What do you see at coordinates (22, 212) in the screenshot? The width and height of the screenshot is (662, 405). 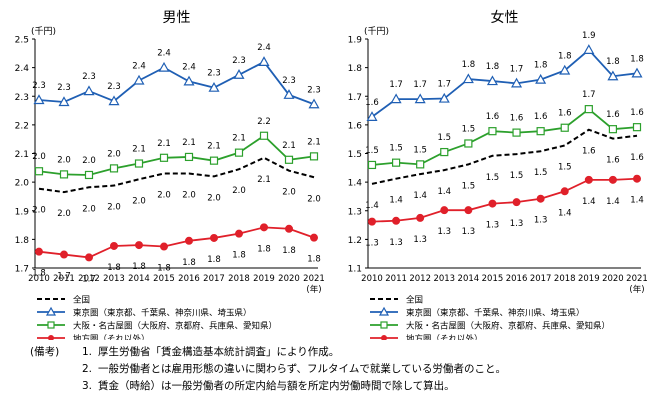 I see `y-tick-label: 1.9` at bounding box center [22, 212].